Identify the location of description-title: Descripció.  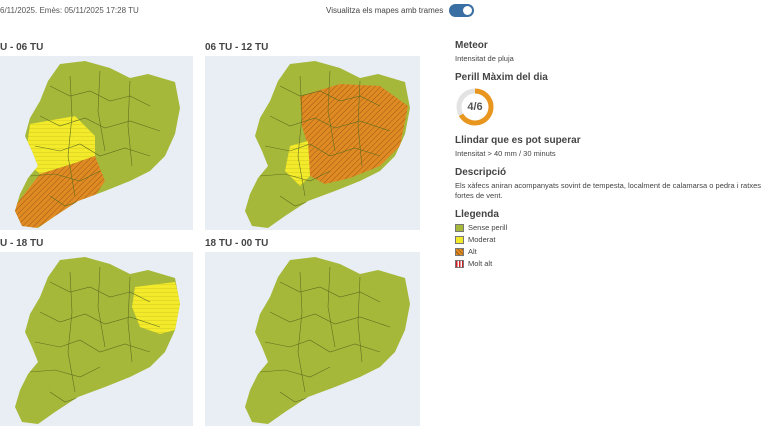
(481, 172).